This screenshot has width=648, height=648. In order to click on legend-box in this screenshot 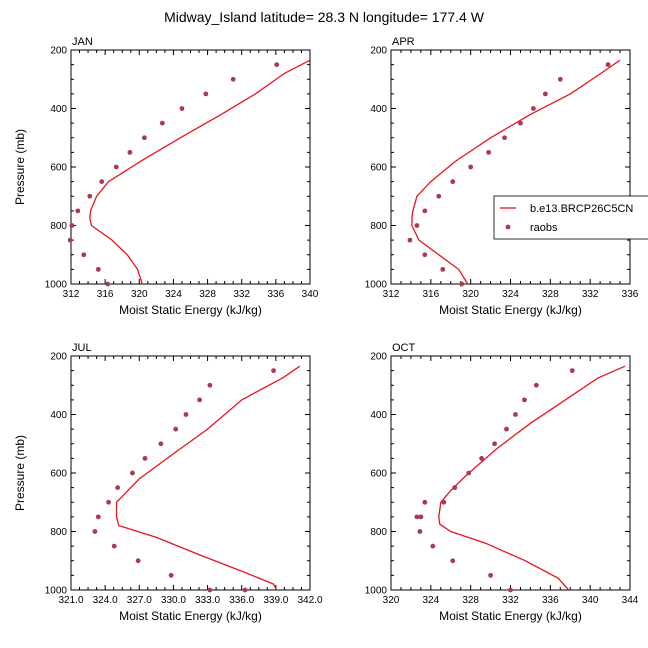, I will do `click(570, 217)`.